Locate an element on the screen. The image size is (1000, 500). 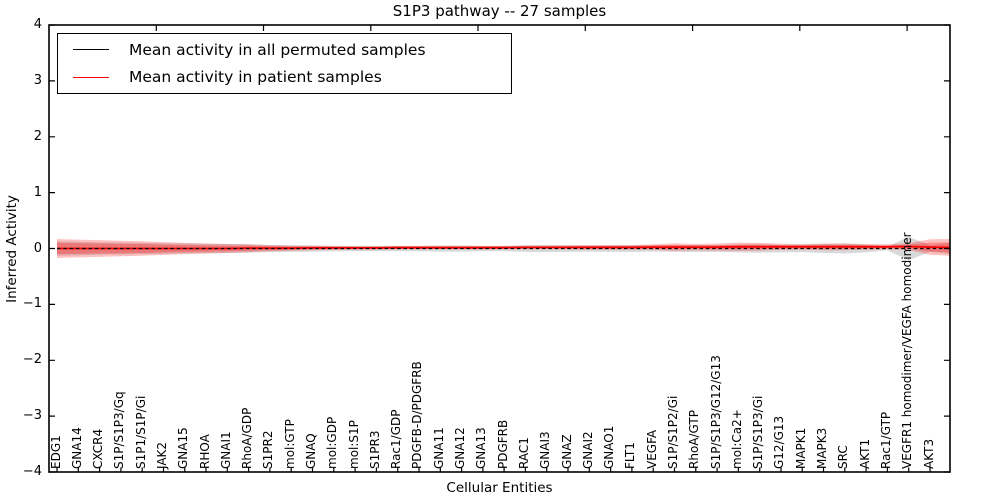
x-tick-label: GNAQ is located at coordinates (311, 451).